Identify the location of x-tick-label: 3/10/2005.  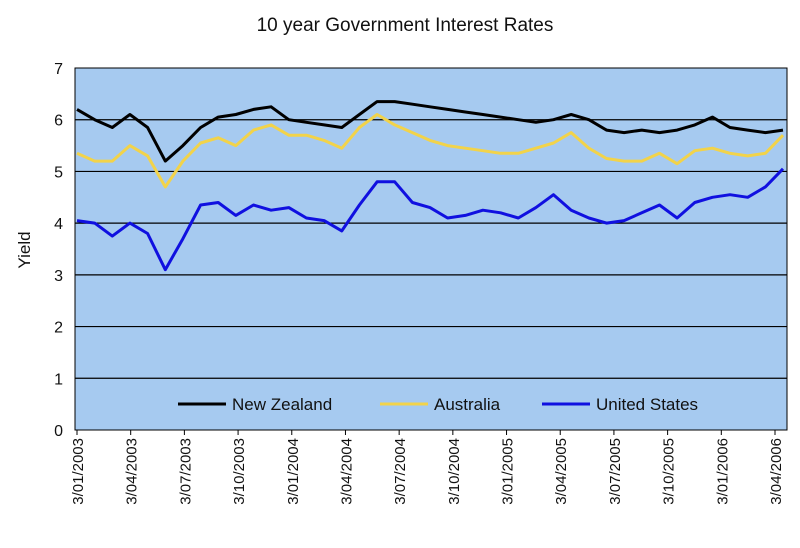
(669, 471).